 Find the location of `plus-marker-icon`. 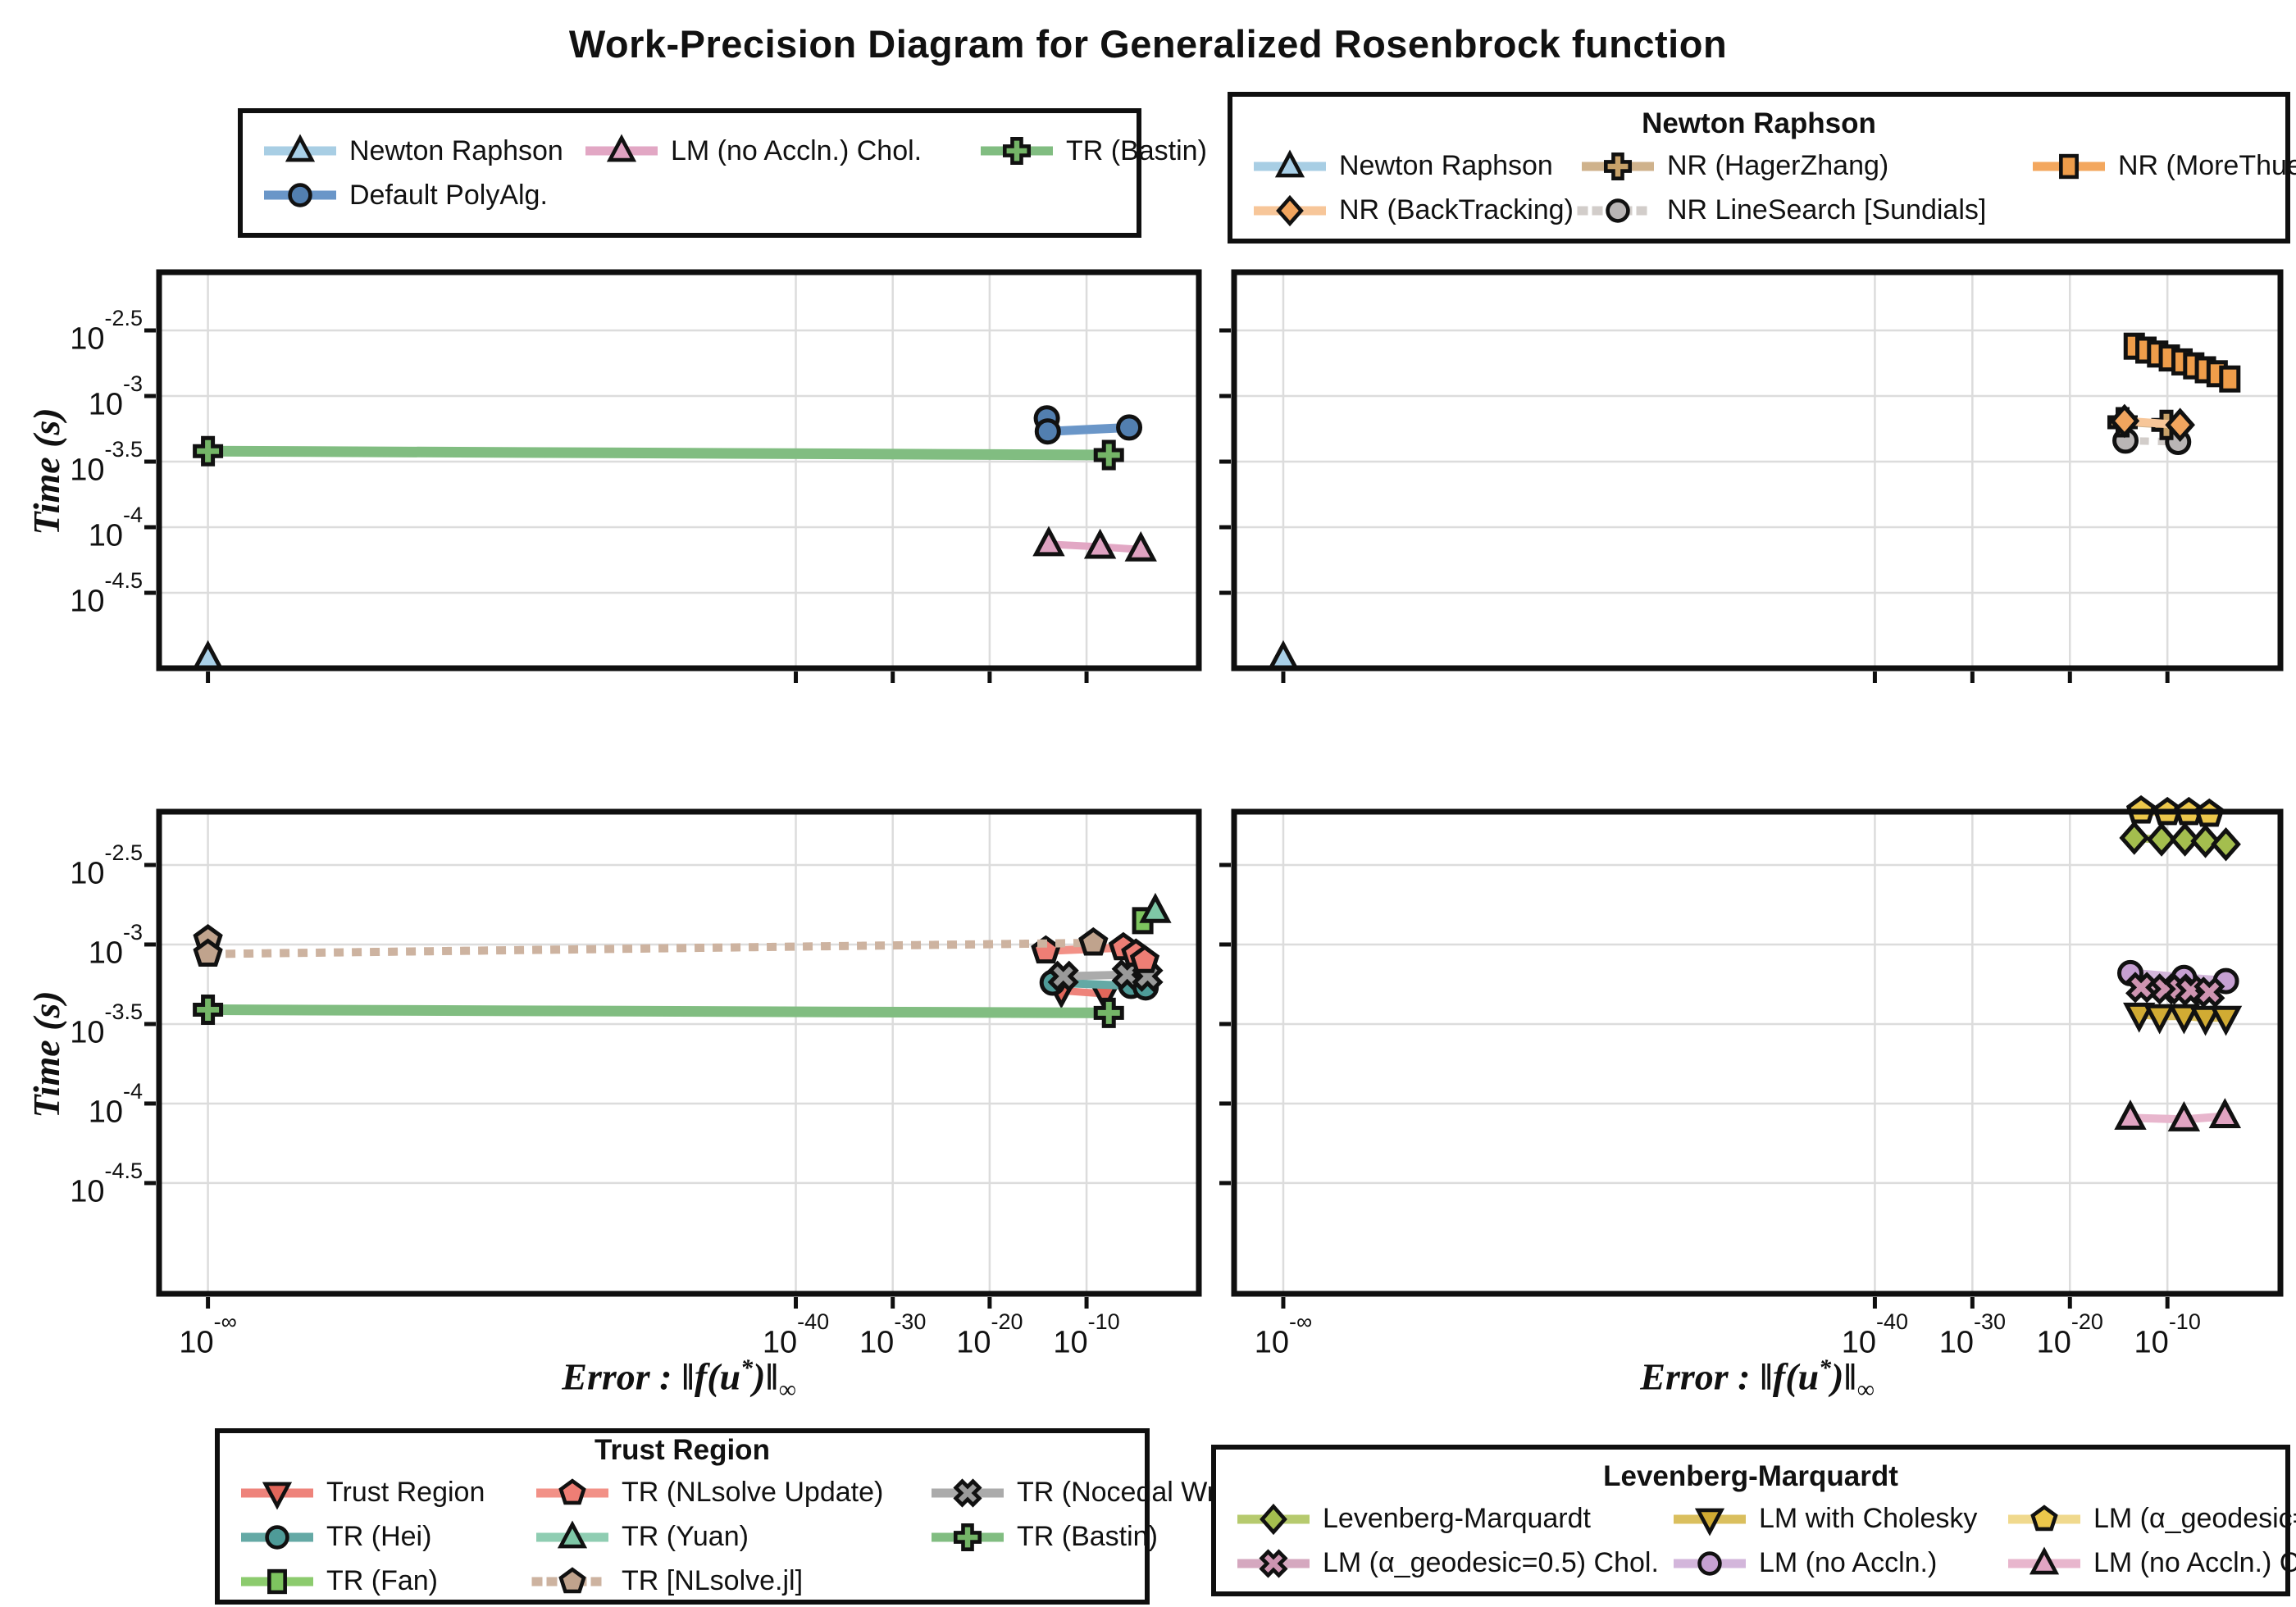

plus-marker-icon is located at coordinates (967, 1537).